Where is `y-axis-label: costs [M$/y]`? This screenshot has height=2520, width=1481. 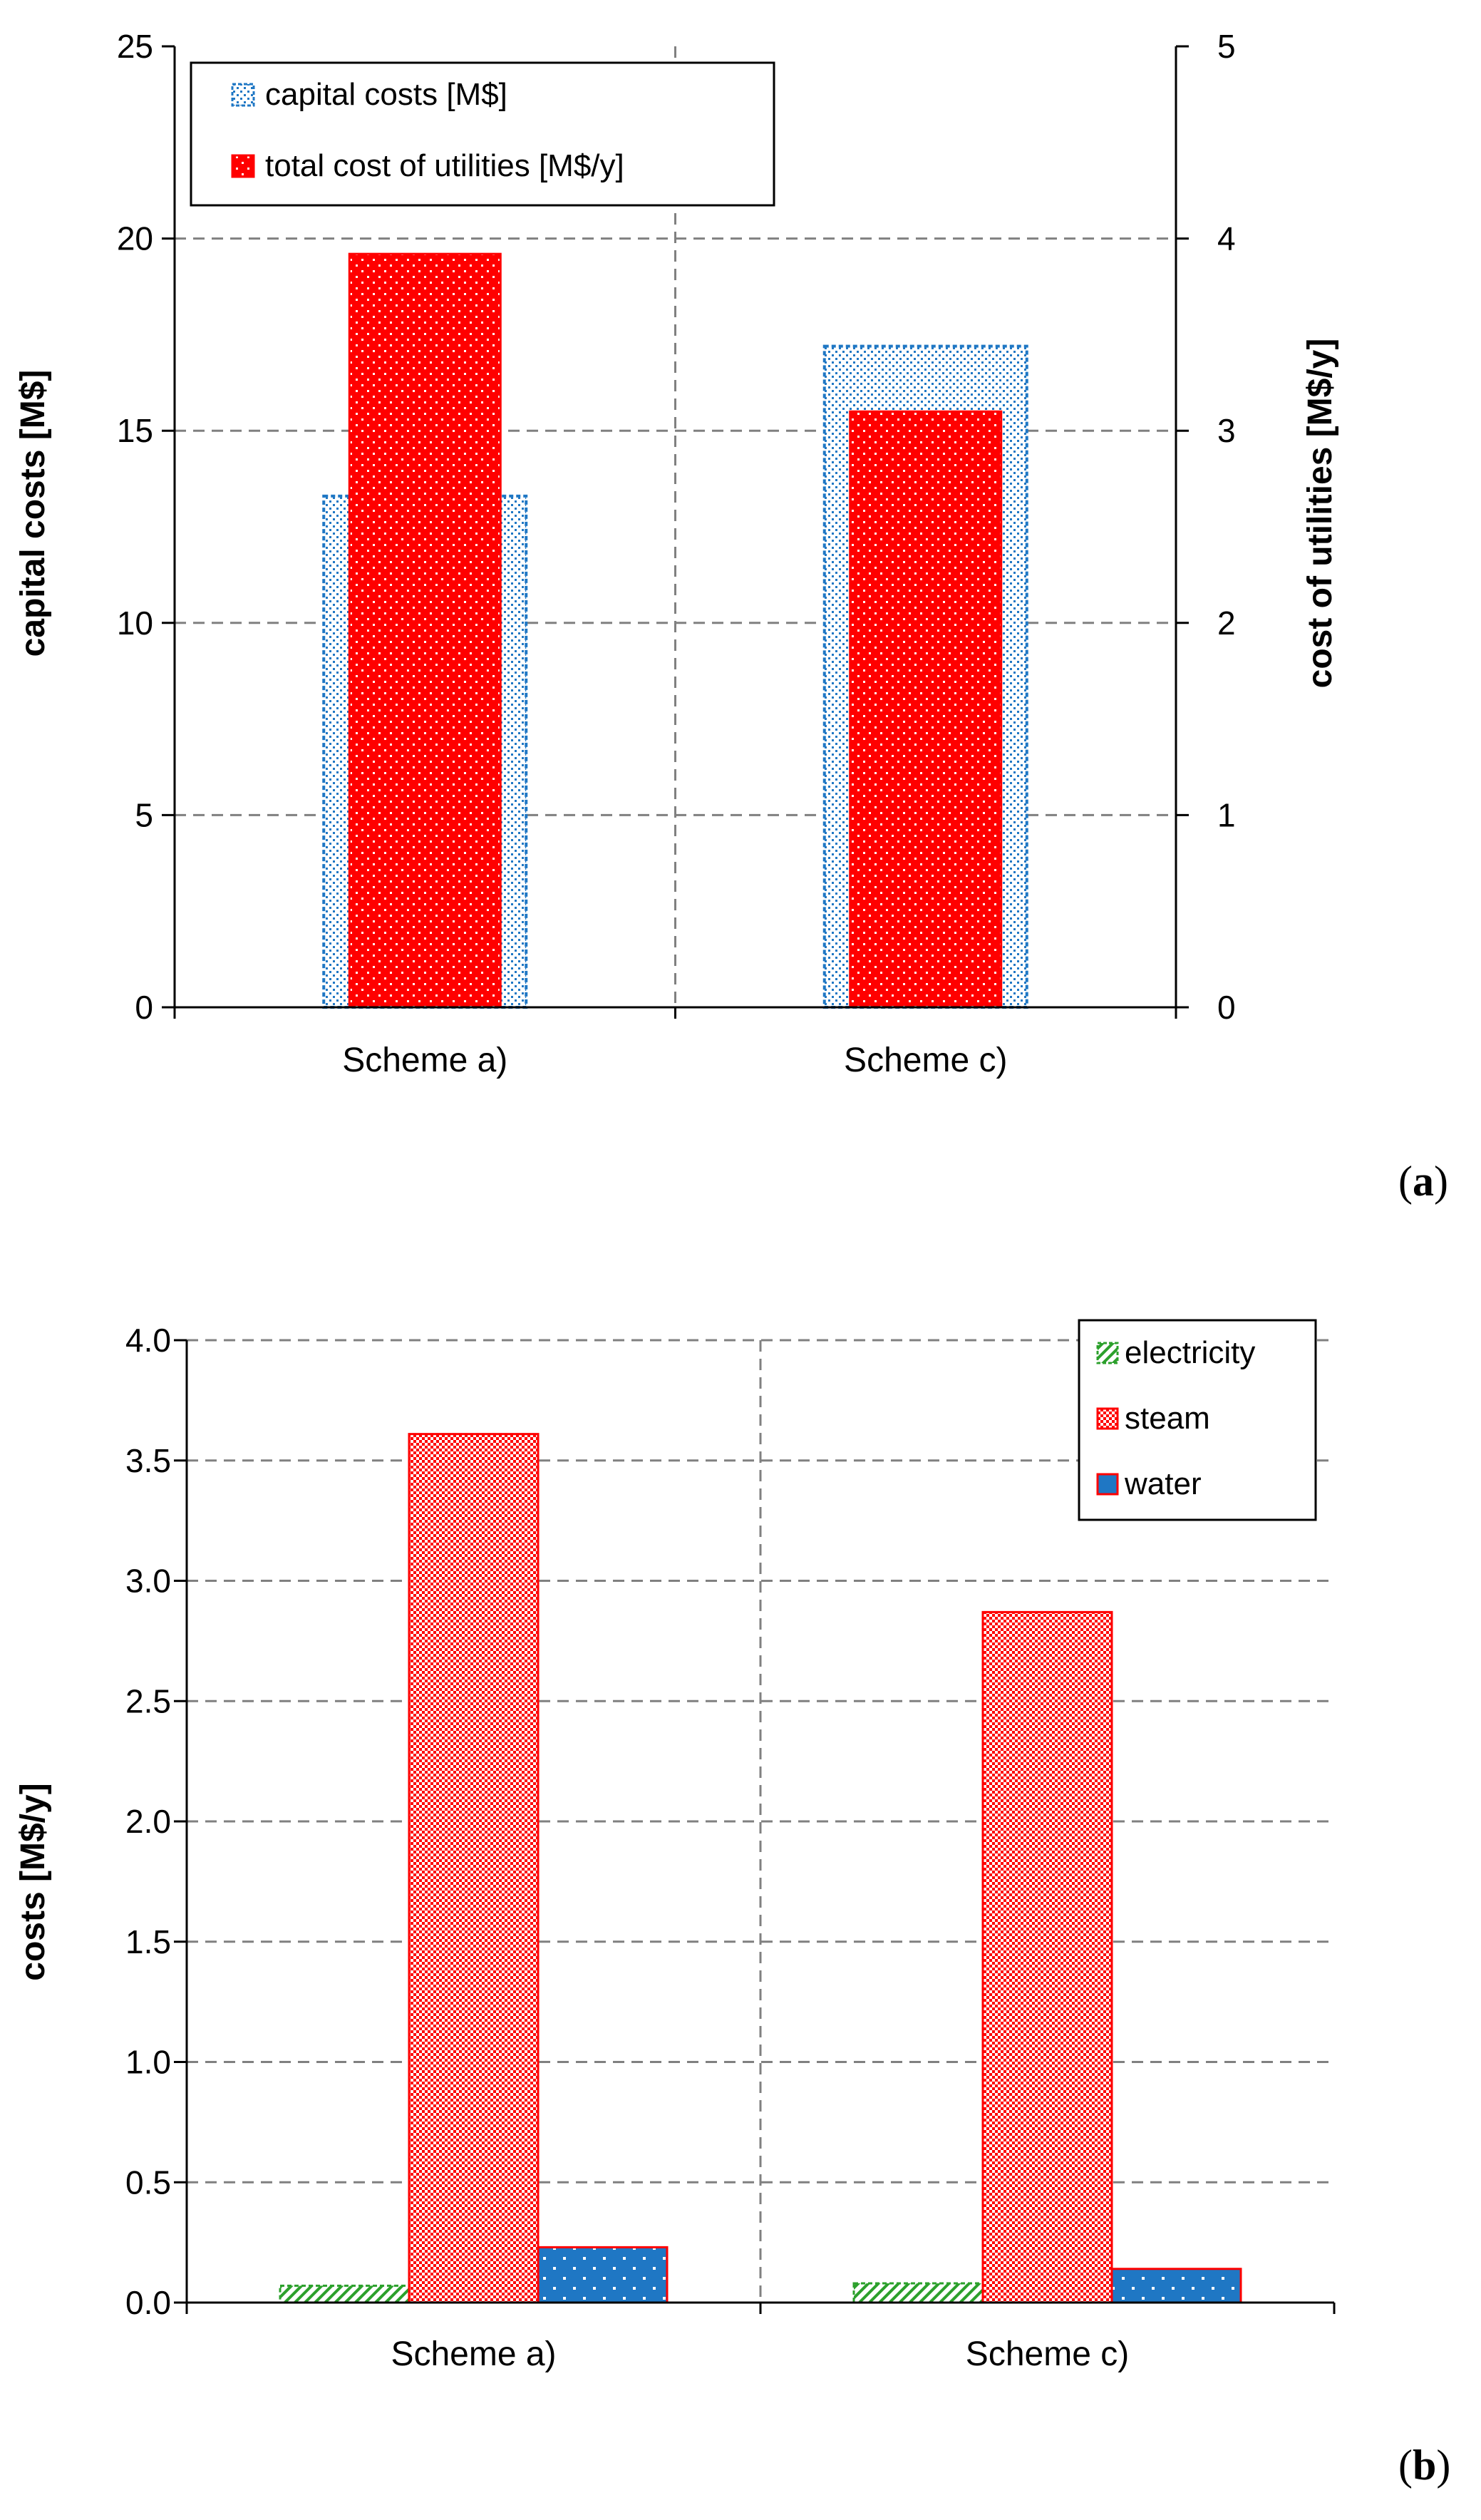 y-axis-label: costs [M$/y] is located at coordinates (33, 1881).